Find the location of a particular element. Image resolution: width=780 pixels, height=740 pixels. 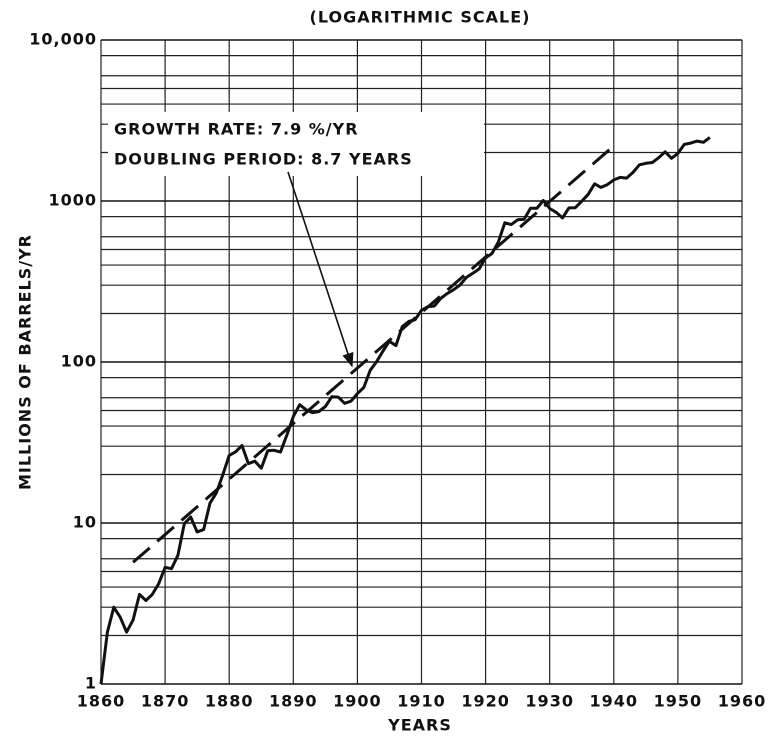

x-tick-label: 1870 is located at coordinates (165, 701).